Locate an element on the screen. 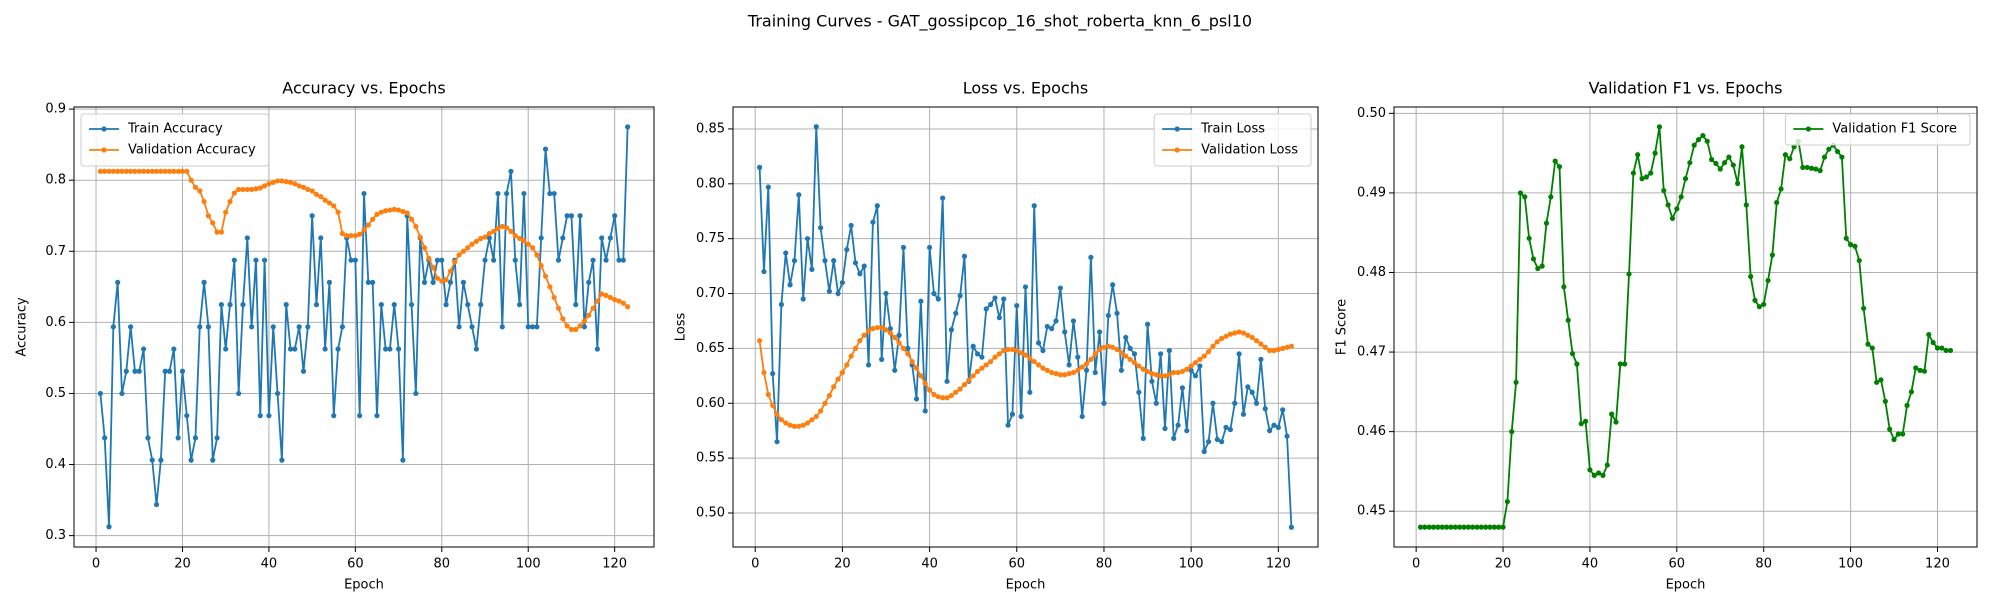 This screenshot has height=600, width=2000. x-tick-label: 100 is located at coordinates (1850, 564).